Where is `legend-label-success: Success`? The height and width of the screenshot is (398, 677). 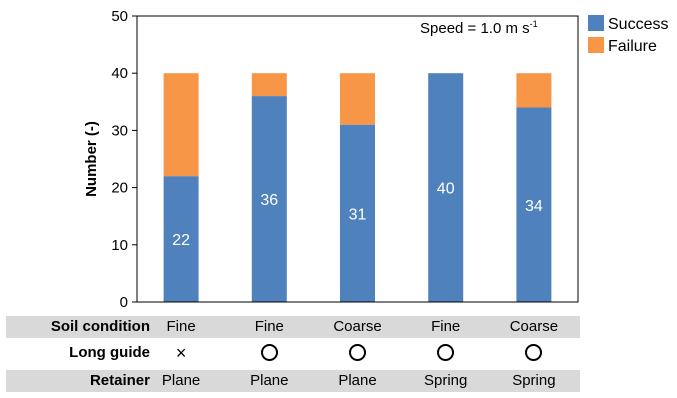
legend-label-success: Success is located at coordinates (638, 24).